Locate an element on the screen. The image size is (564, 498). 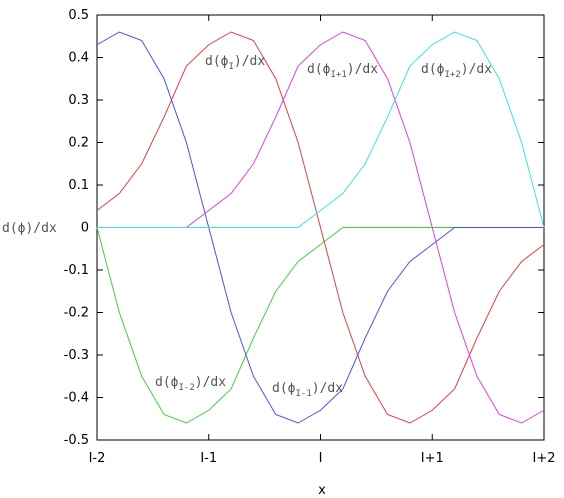
annotation-subscript: I is located at coordinates (230, 67).